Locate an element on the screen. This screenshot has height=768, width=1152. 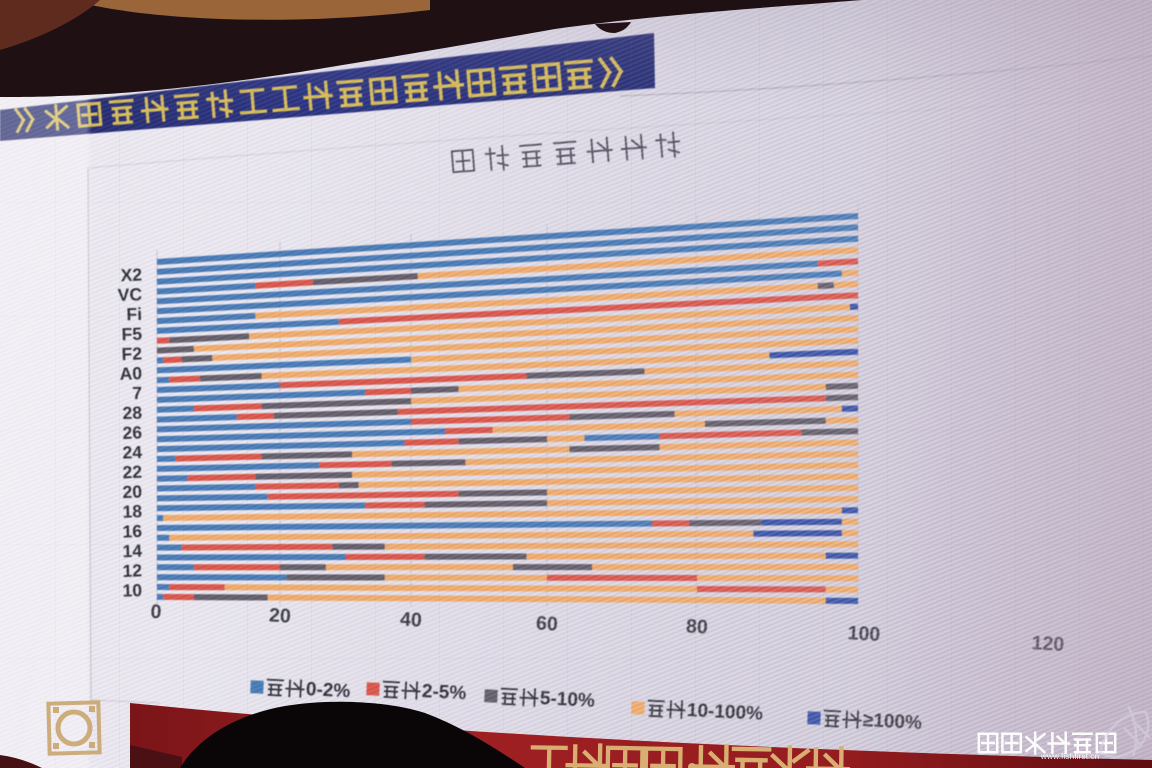
svg-text: 12 is located at coordinates (132, 570).